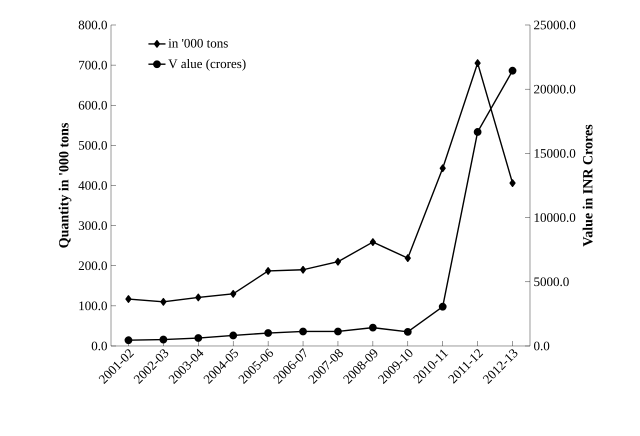 The height and width of the screenshot is (436, 640). I want to click on y2-tick-label: 10000.0, so click(555, 217).